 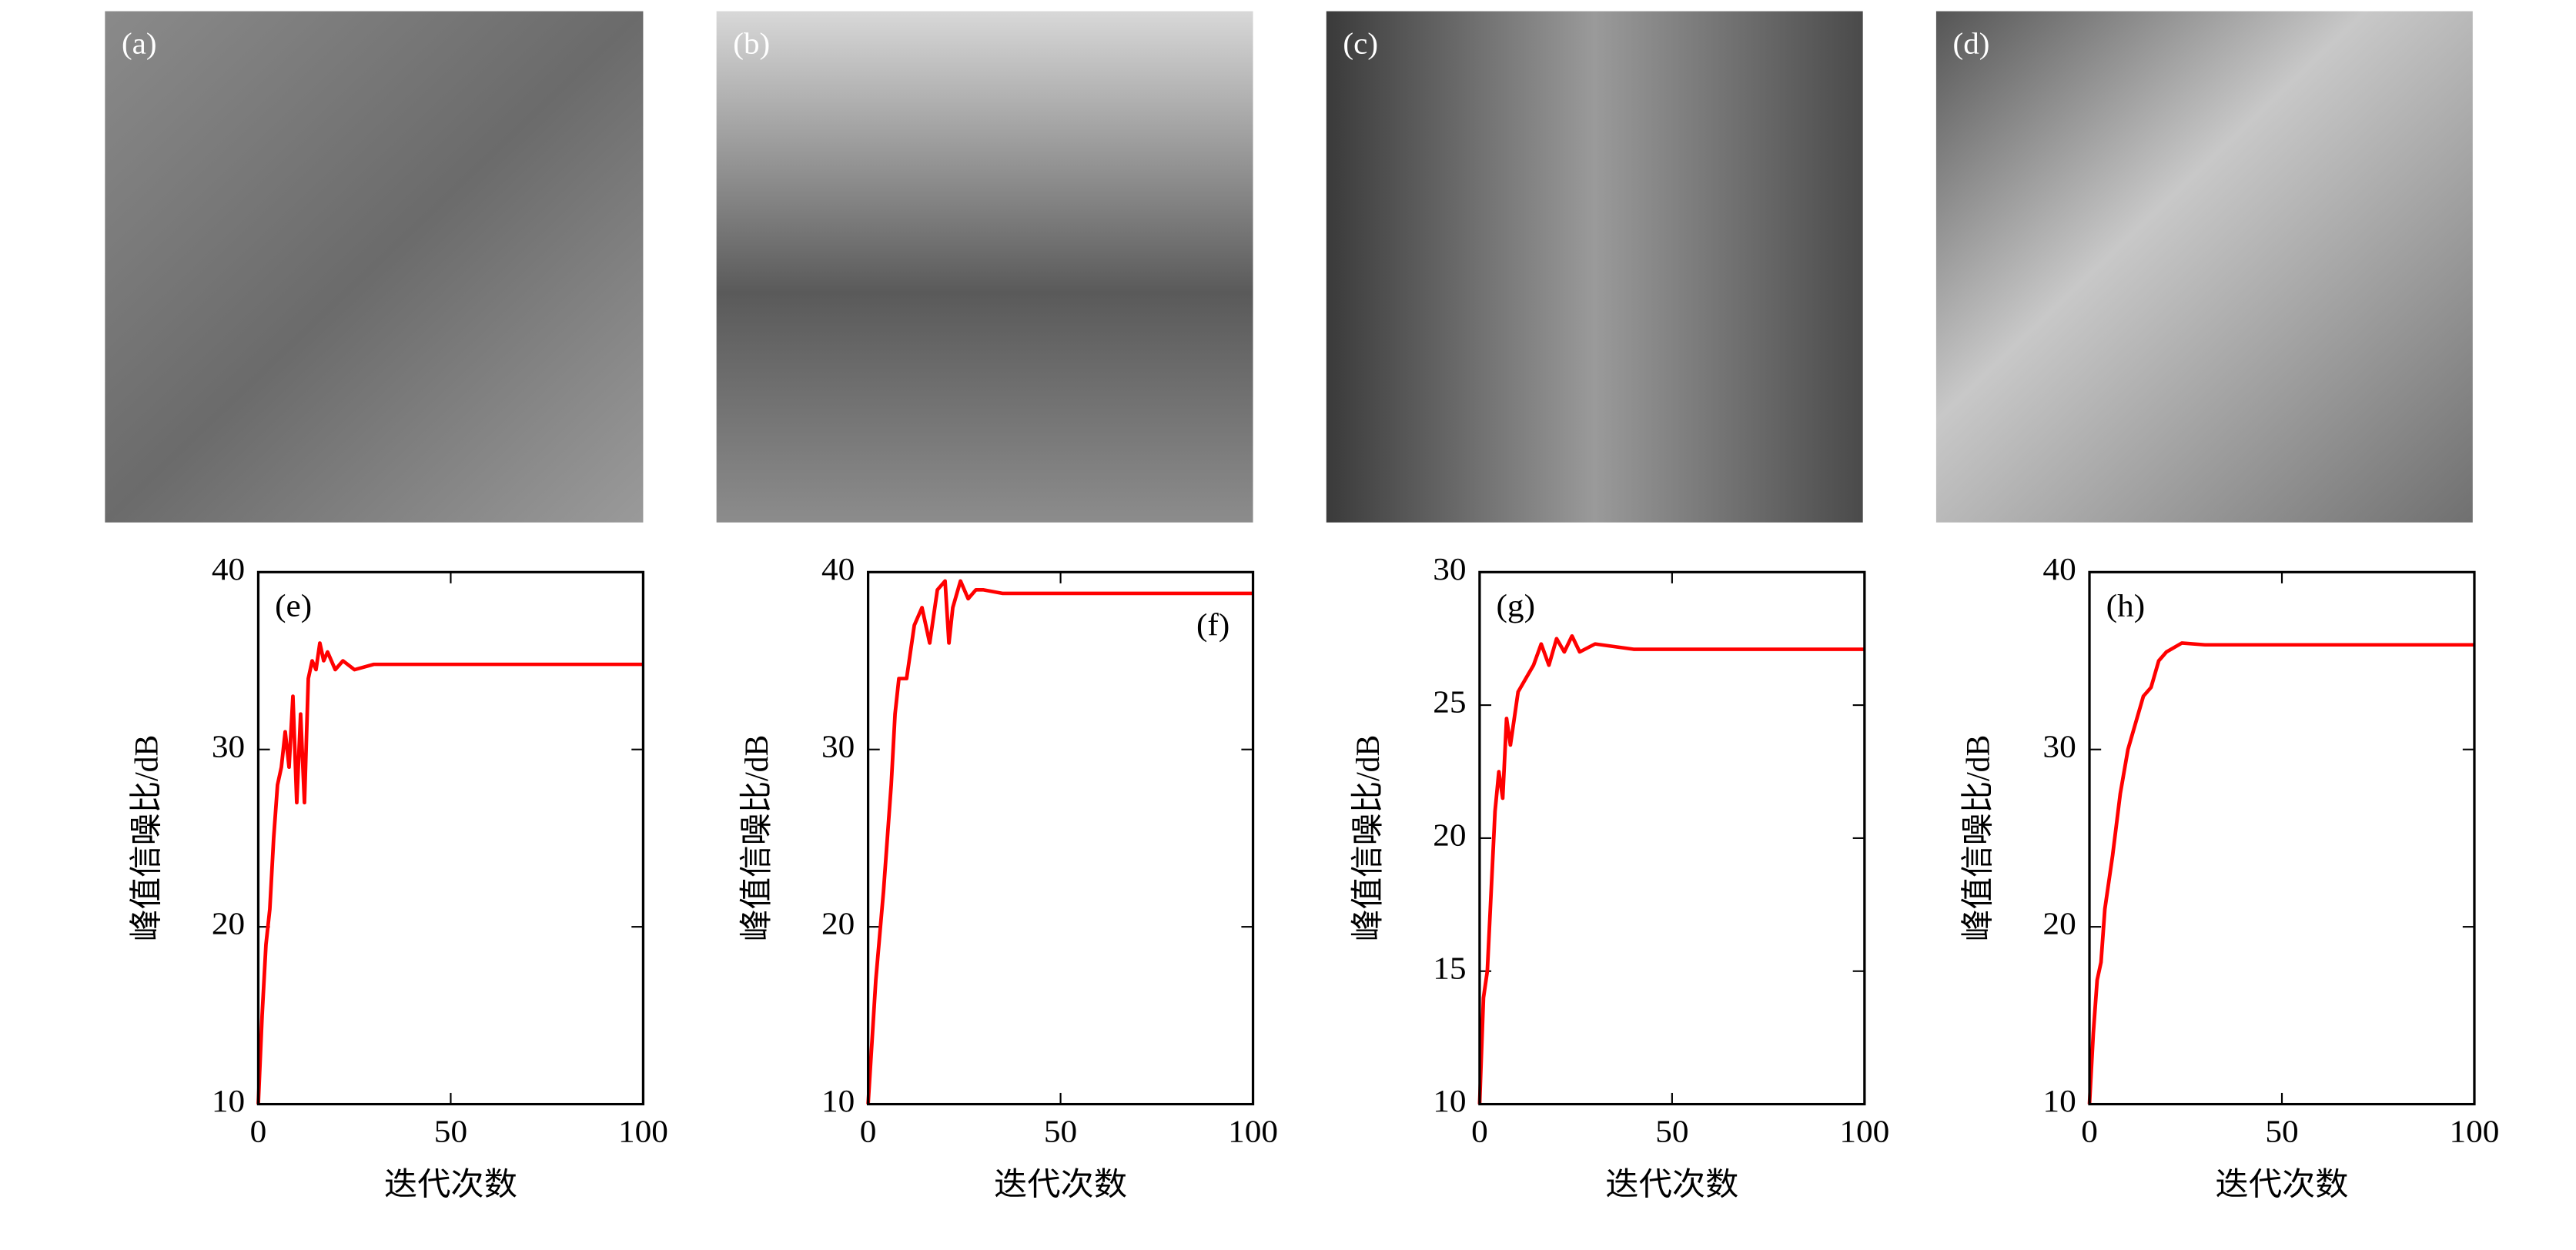 I want to click on panel-label: (g), so click(x=1516, y=605).